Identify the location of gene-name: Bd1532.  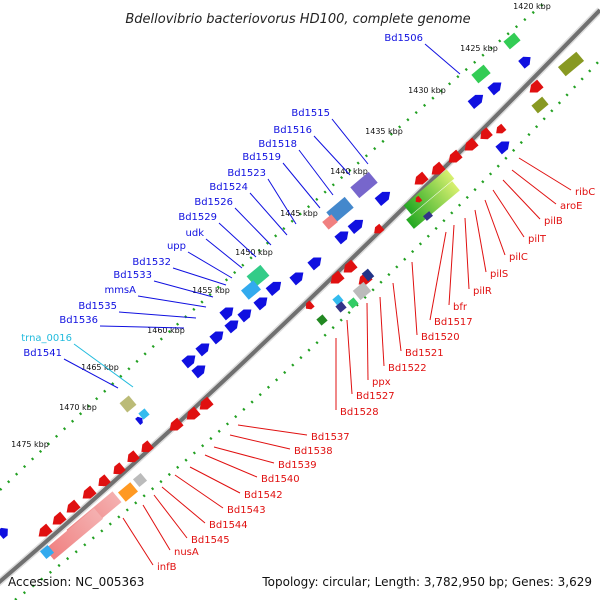
(151, 262).